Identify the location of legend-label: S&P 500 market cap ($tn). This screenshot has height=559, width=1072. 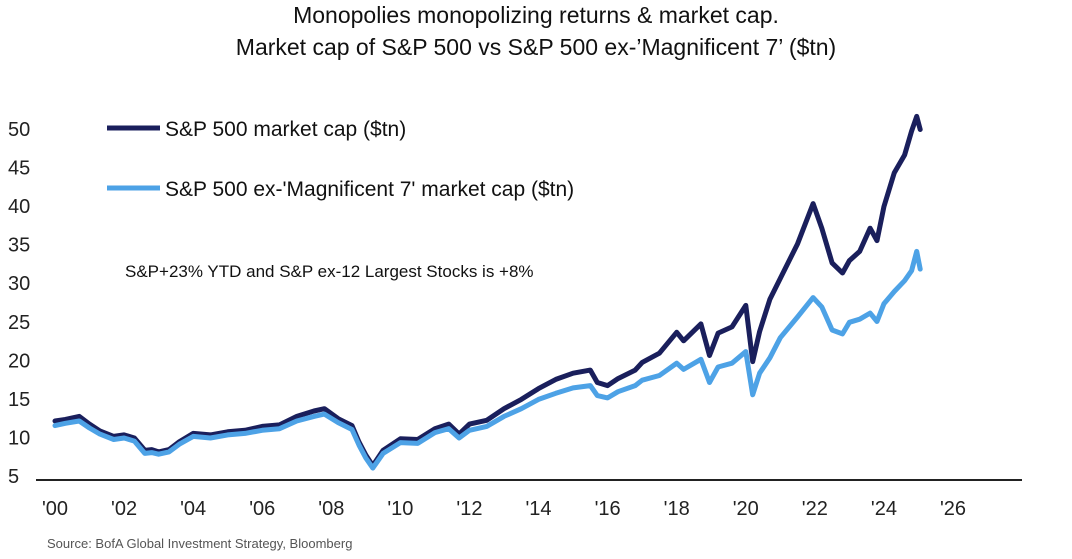
(285, 129).